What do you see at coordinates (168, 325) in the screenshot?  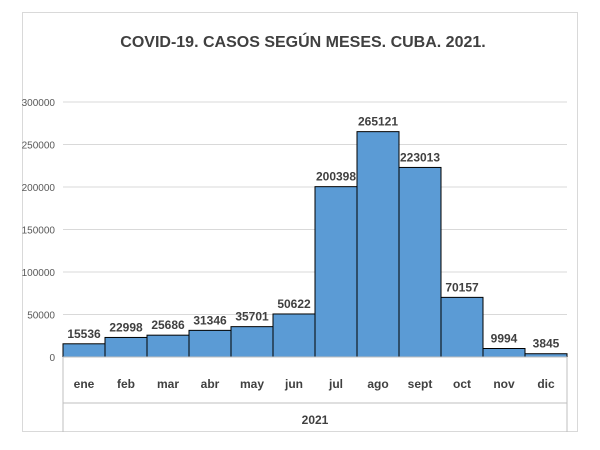 I see `data-label: 25686` at bounding box center [168, 325].